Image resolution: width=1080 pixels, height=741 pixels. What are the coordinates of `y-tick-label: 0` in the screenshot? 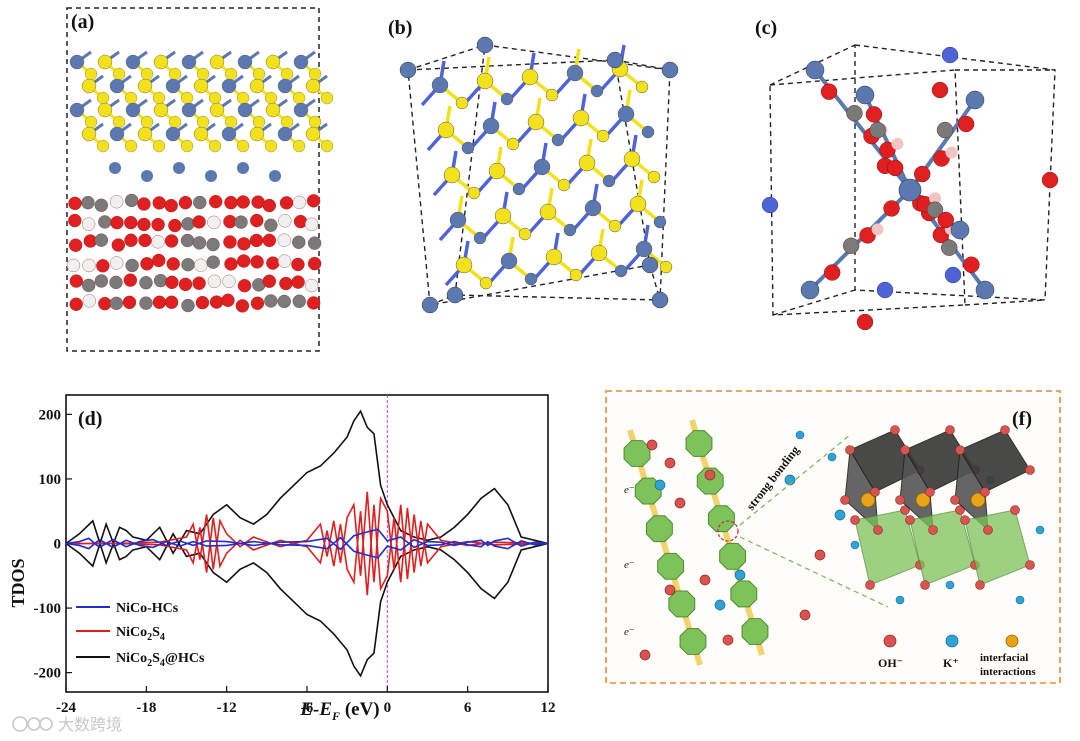 It's located at (58, 545).